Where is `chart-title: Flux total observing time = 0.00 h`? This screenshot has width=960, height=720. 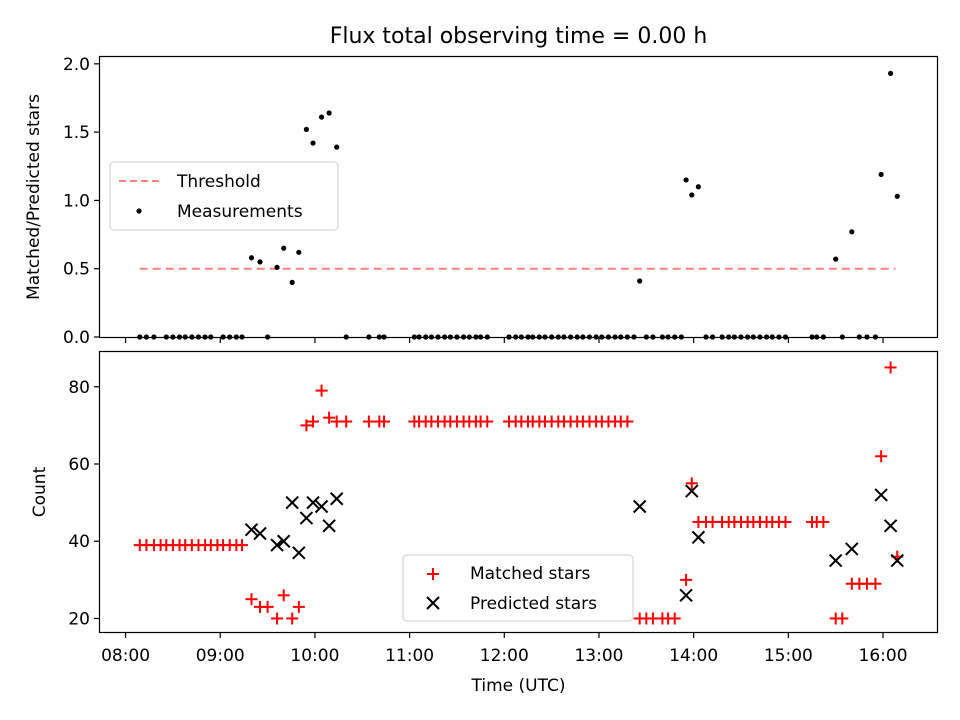
chart-title: Flux total observing time = 0.00 h is located at coordinates (519, 36).